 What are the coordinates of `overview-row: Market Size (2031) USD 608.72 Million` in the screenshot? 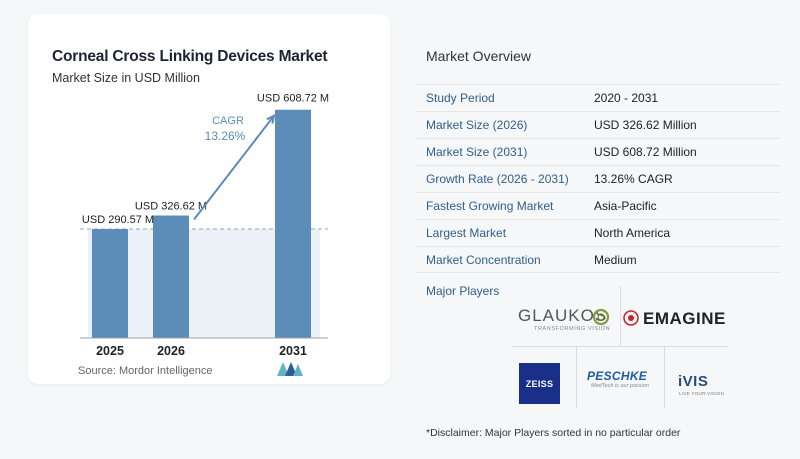 It's located at (598, 151).